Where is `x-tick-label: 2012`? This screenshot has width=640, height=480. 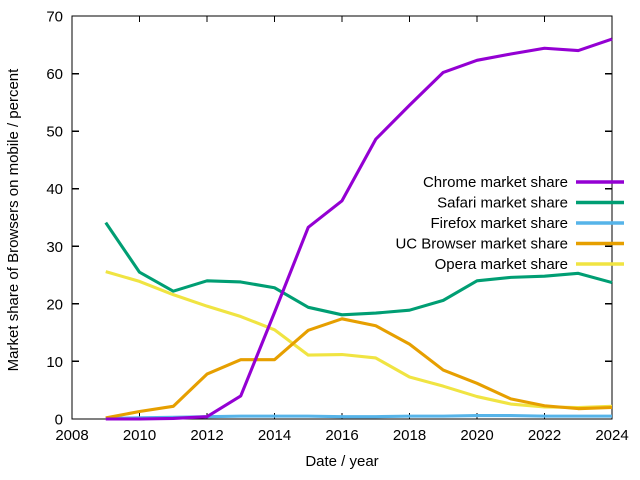
x-tick-label: 2012 is located at coordinates (206, 435).